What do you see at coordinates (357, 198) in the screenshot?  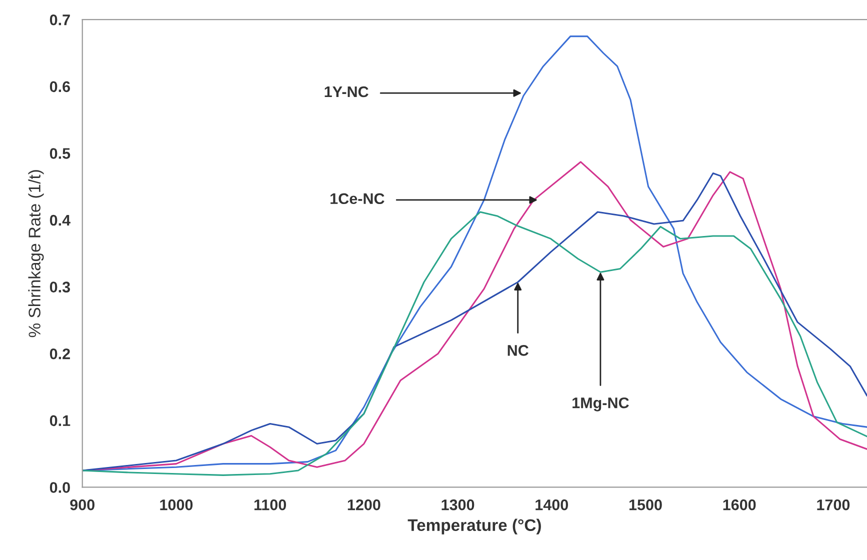 I see `annotation: 1Ce-NC` at bounding box center [357, 198].